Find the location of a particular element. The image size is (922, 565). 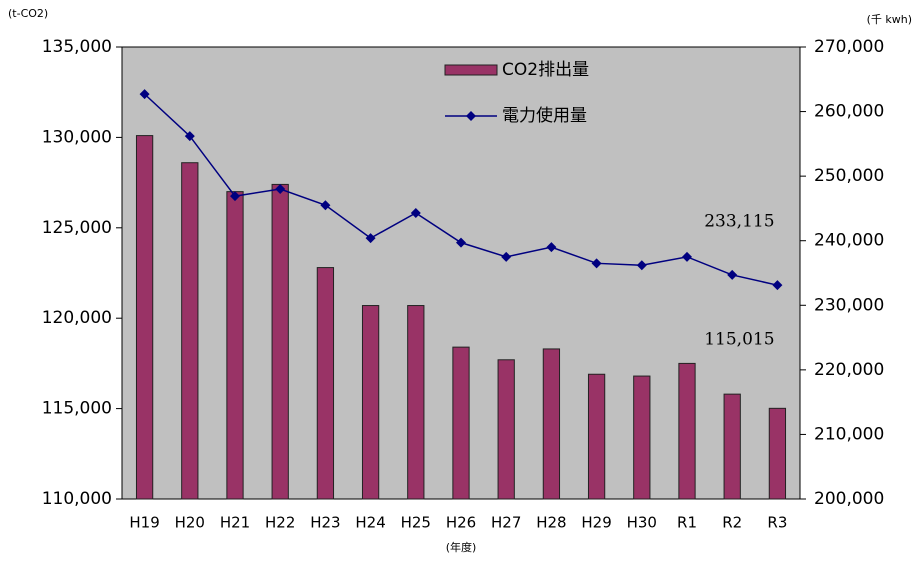

x-tick-label: H28 is located at coordinates (551, 523).